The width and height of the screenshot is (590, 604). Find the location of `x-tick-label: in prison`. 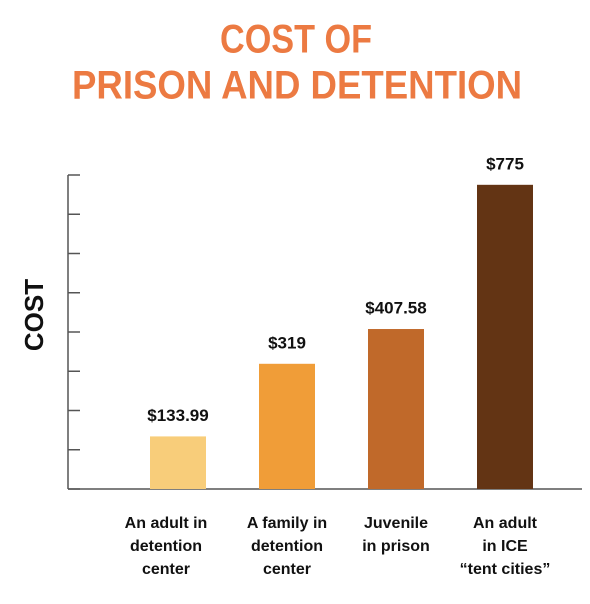

x-tick-label: in prison is located at coordinates (396, 546).